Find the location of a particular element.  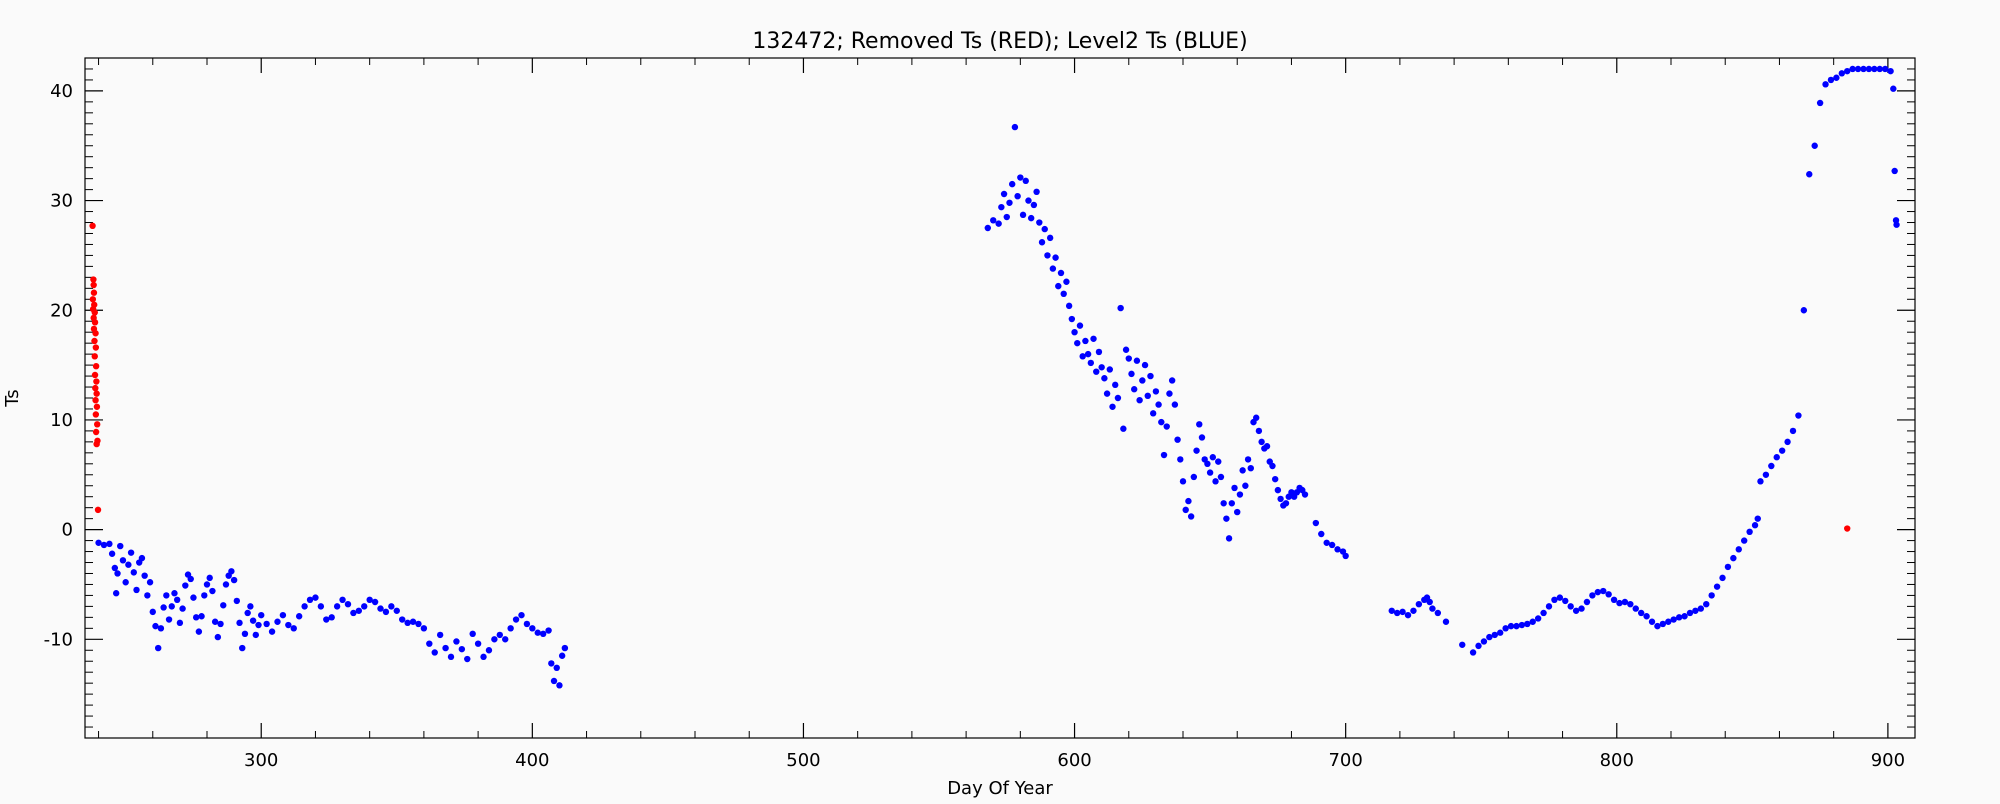

x-tick-label: 900 is located at coordinates (1888, 760).